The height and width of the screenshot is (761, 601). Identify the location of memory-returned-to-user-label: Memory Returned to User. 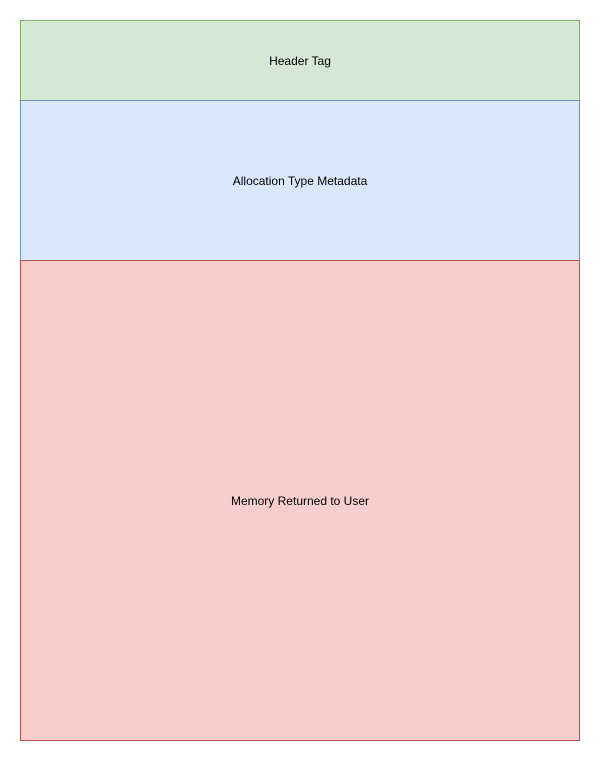
(300, 500).